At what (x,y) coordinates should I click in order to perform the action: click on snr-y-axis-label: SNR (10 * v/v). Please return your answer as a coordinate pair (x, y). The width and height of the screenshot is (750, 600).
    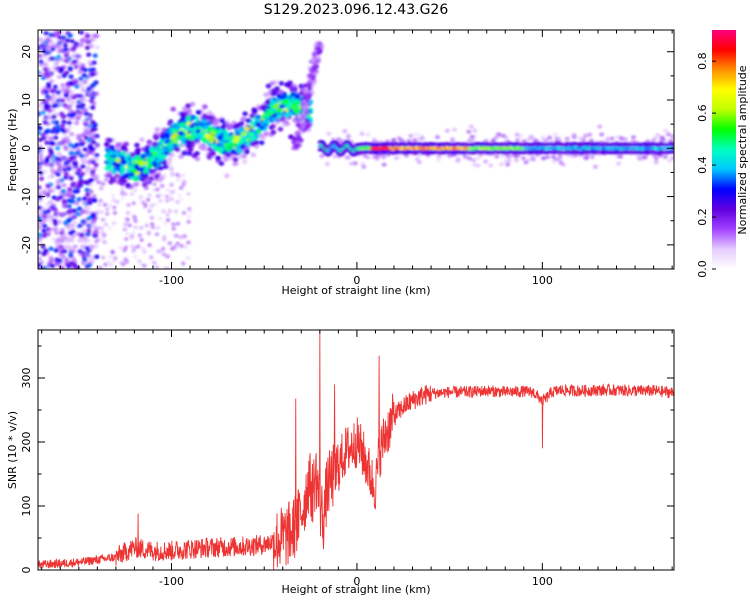
    Looking at the image, I should click on (12, 450).